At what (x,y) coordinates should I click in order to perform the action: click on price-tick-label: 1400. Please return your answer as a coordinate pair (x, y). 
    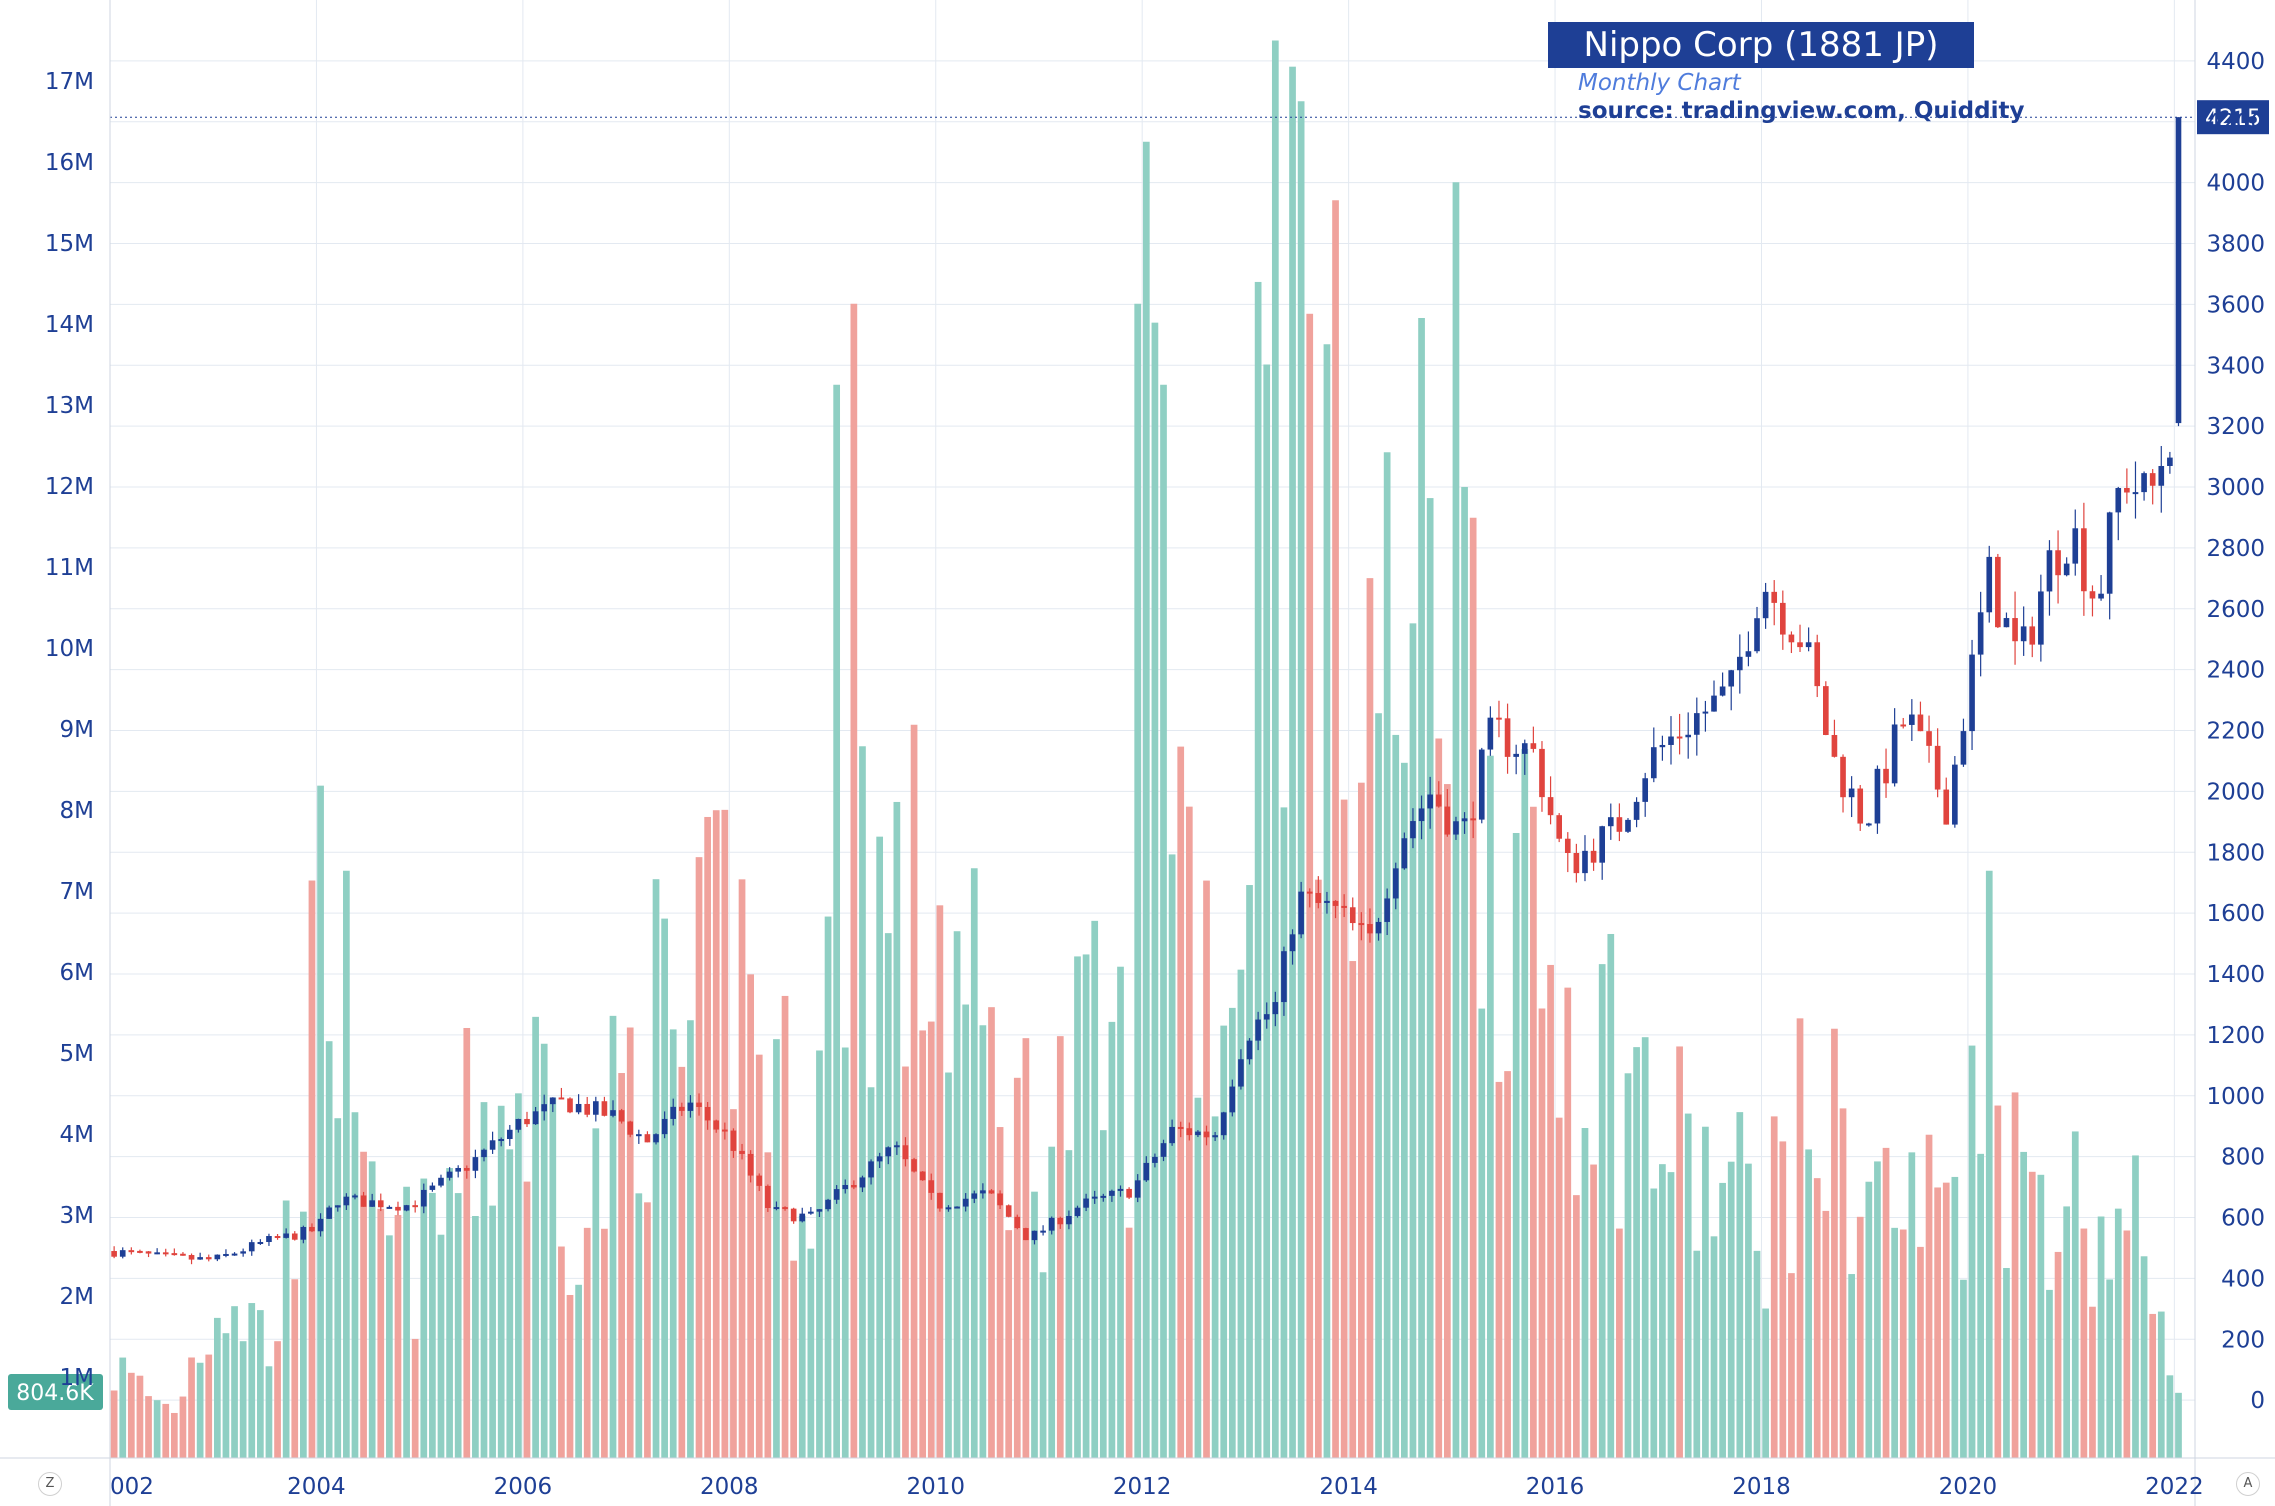
    Looking at the image, I should click on (2235, 975).